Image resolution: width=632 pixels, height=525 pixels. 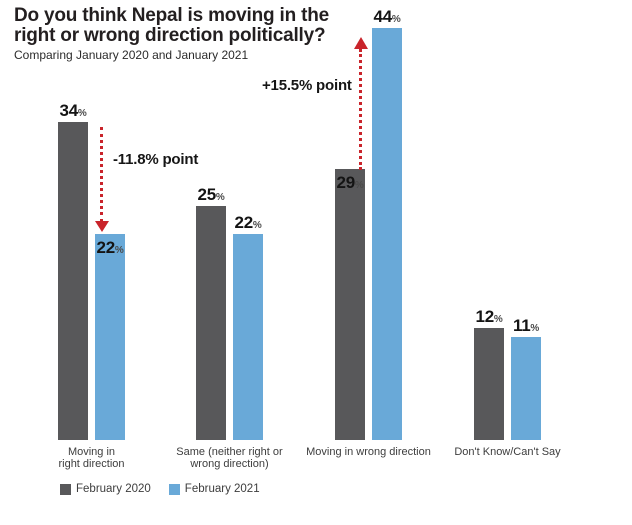 What do you see at coordinates (211, 194) in the screenshot?
I see `bar-value-label: 25%` at bounding box center [211, 194].